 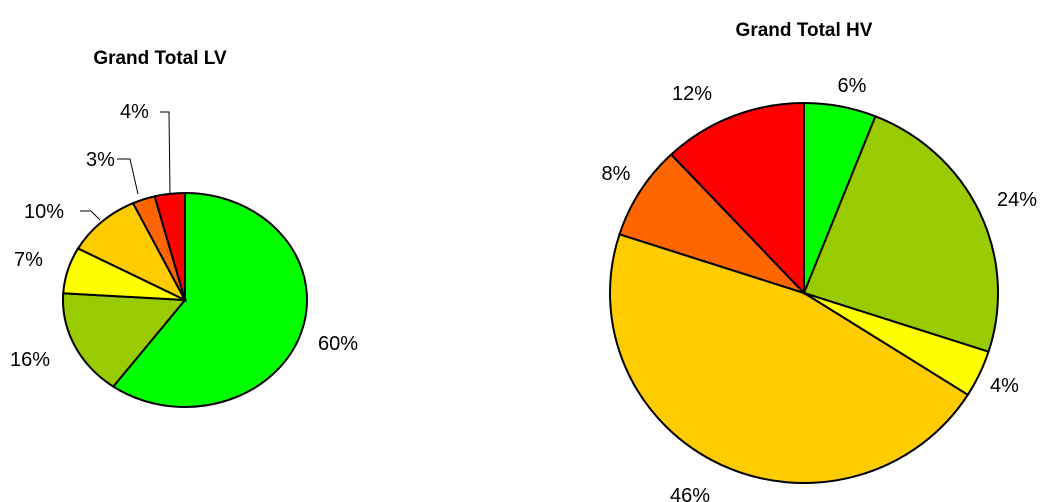 What do you see at coordinates (804, 30) in the screenshot?
I see `chart-title-hv: Grand Total HV` at bounding box center [804, 30].